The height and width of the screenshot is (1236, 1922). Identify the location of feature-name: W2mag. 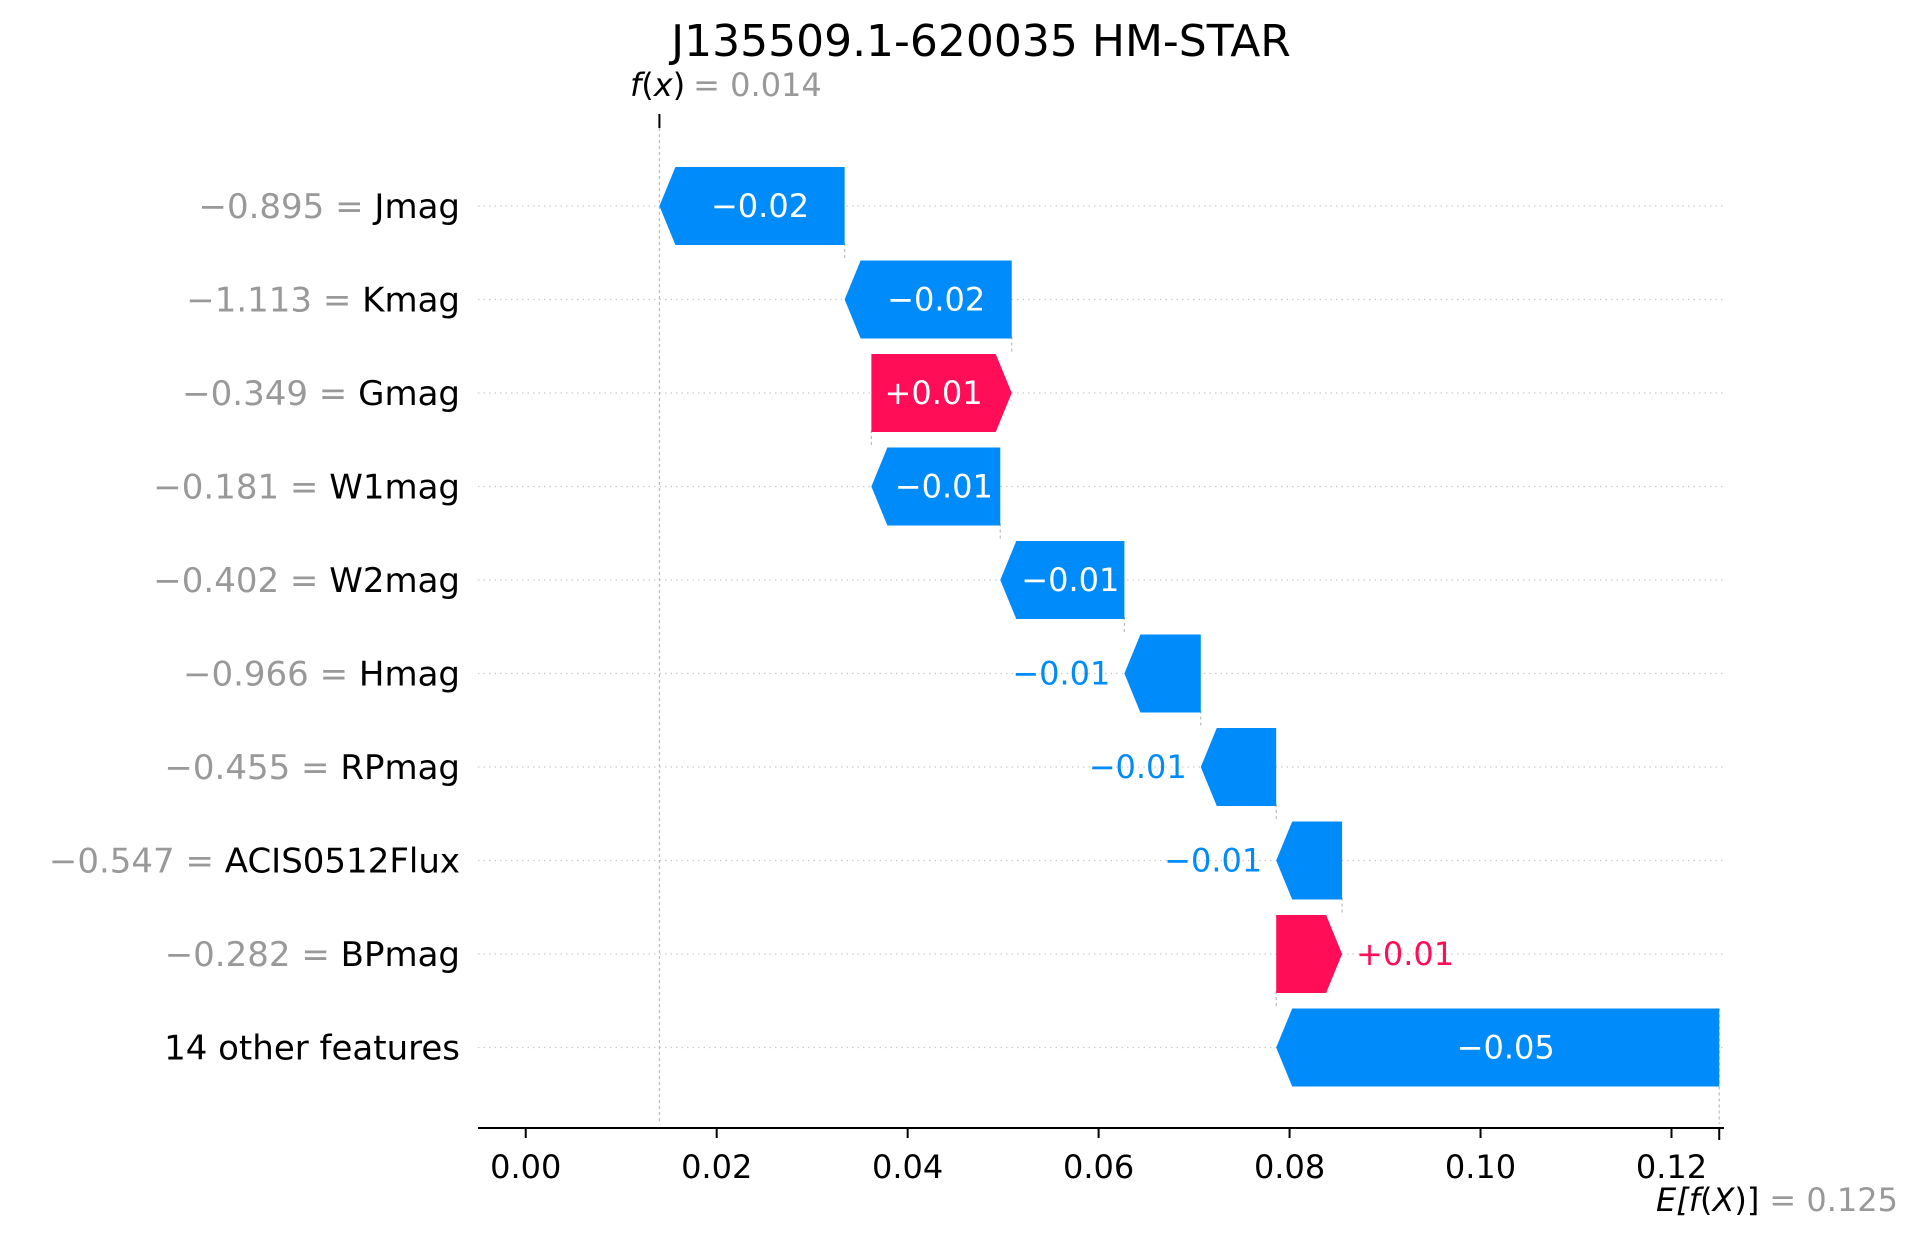
(394, 581).